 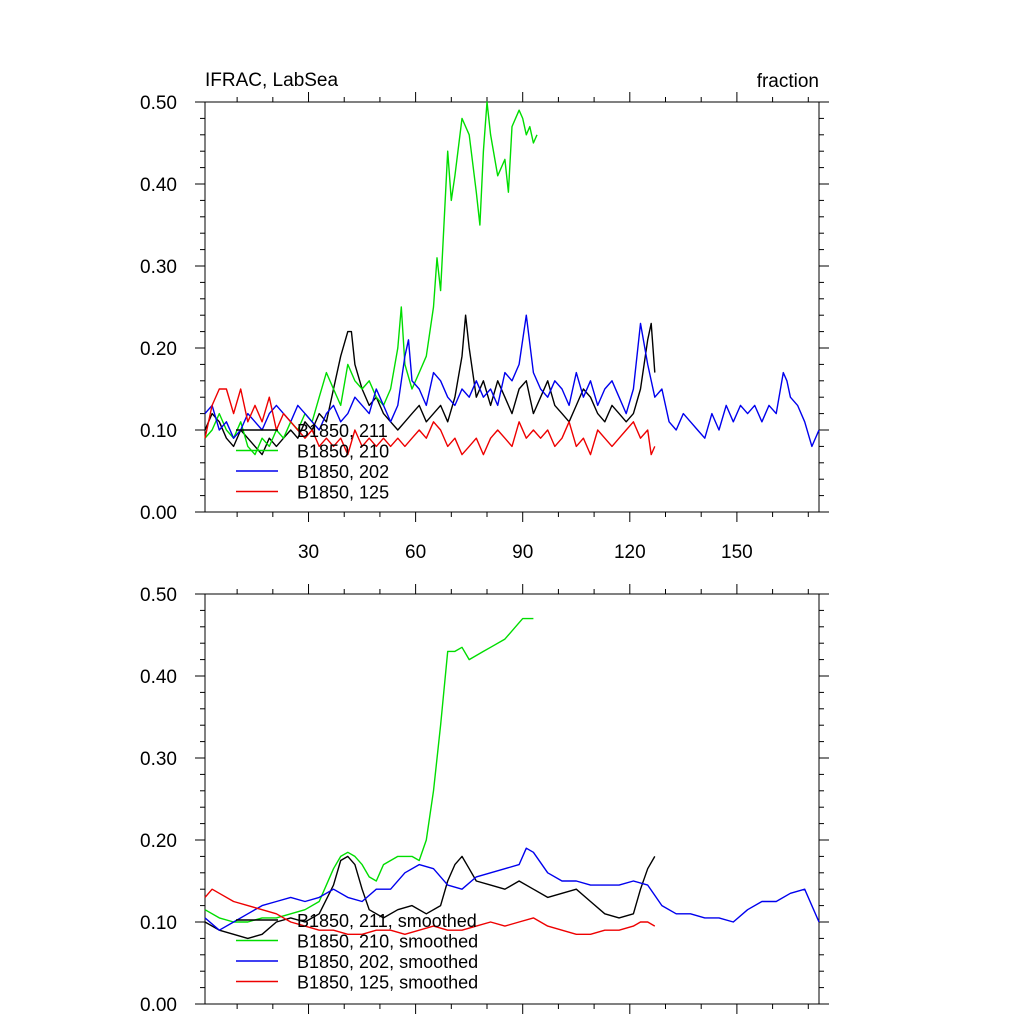 I want to click on units-label: fraction, so click(x=788, y=81).